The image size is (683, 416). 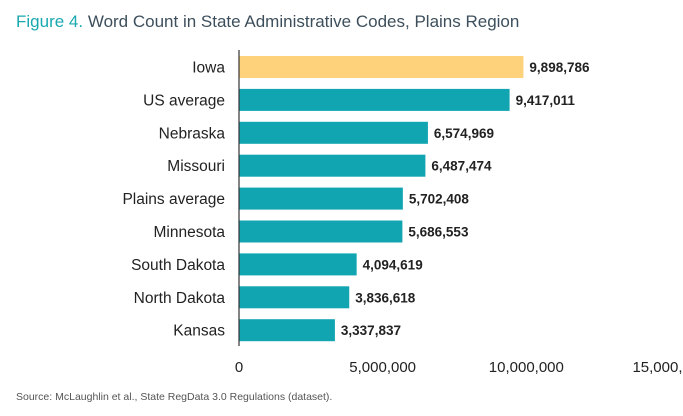 What do you see at coordinates (184, 100) in the screenshot?
I see `category-label: US average` at bounding box center [184, 100].